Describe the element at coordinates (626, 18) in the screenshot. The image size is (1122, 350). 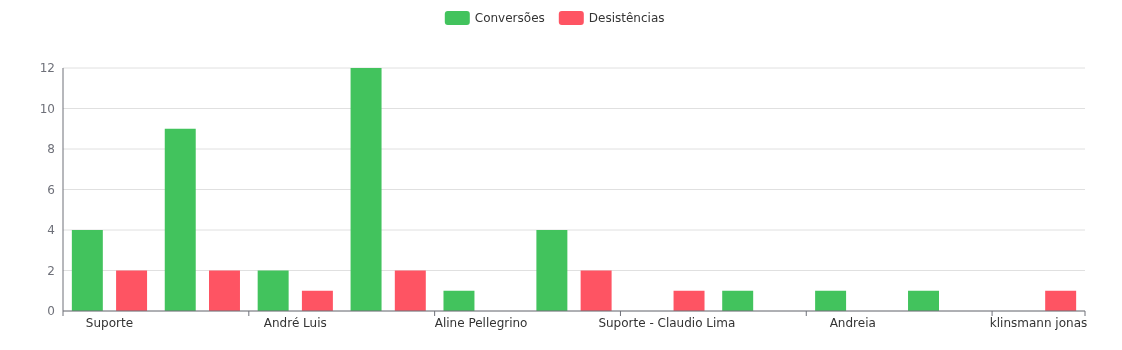
I see `legend-label: Desistências` at that location.